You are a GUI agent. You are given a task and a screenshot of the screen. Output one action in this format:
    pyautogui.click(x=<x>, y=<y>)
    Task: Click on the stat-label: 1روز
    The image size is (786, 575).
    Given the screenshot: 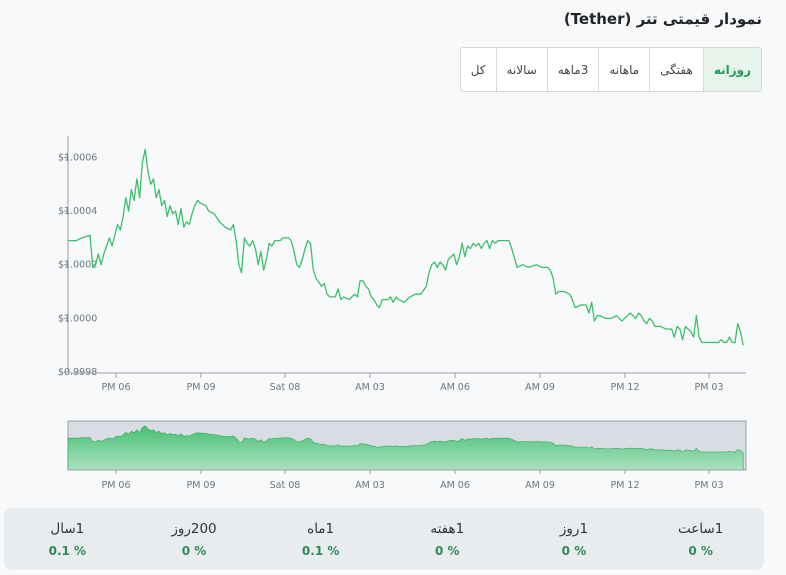 What is the action you would take?
    pyautogui.click(x=574, y=528)
    